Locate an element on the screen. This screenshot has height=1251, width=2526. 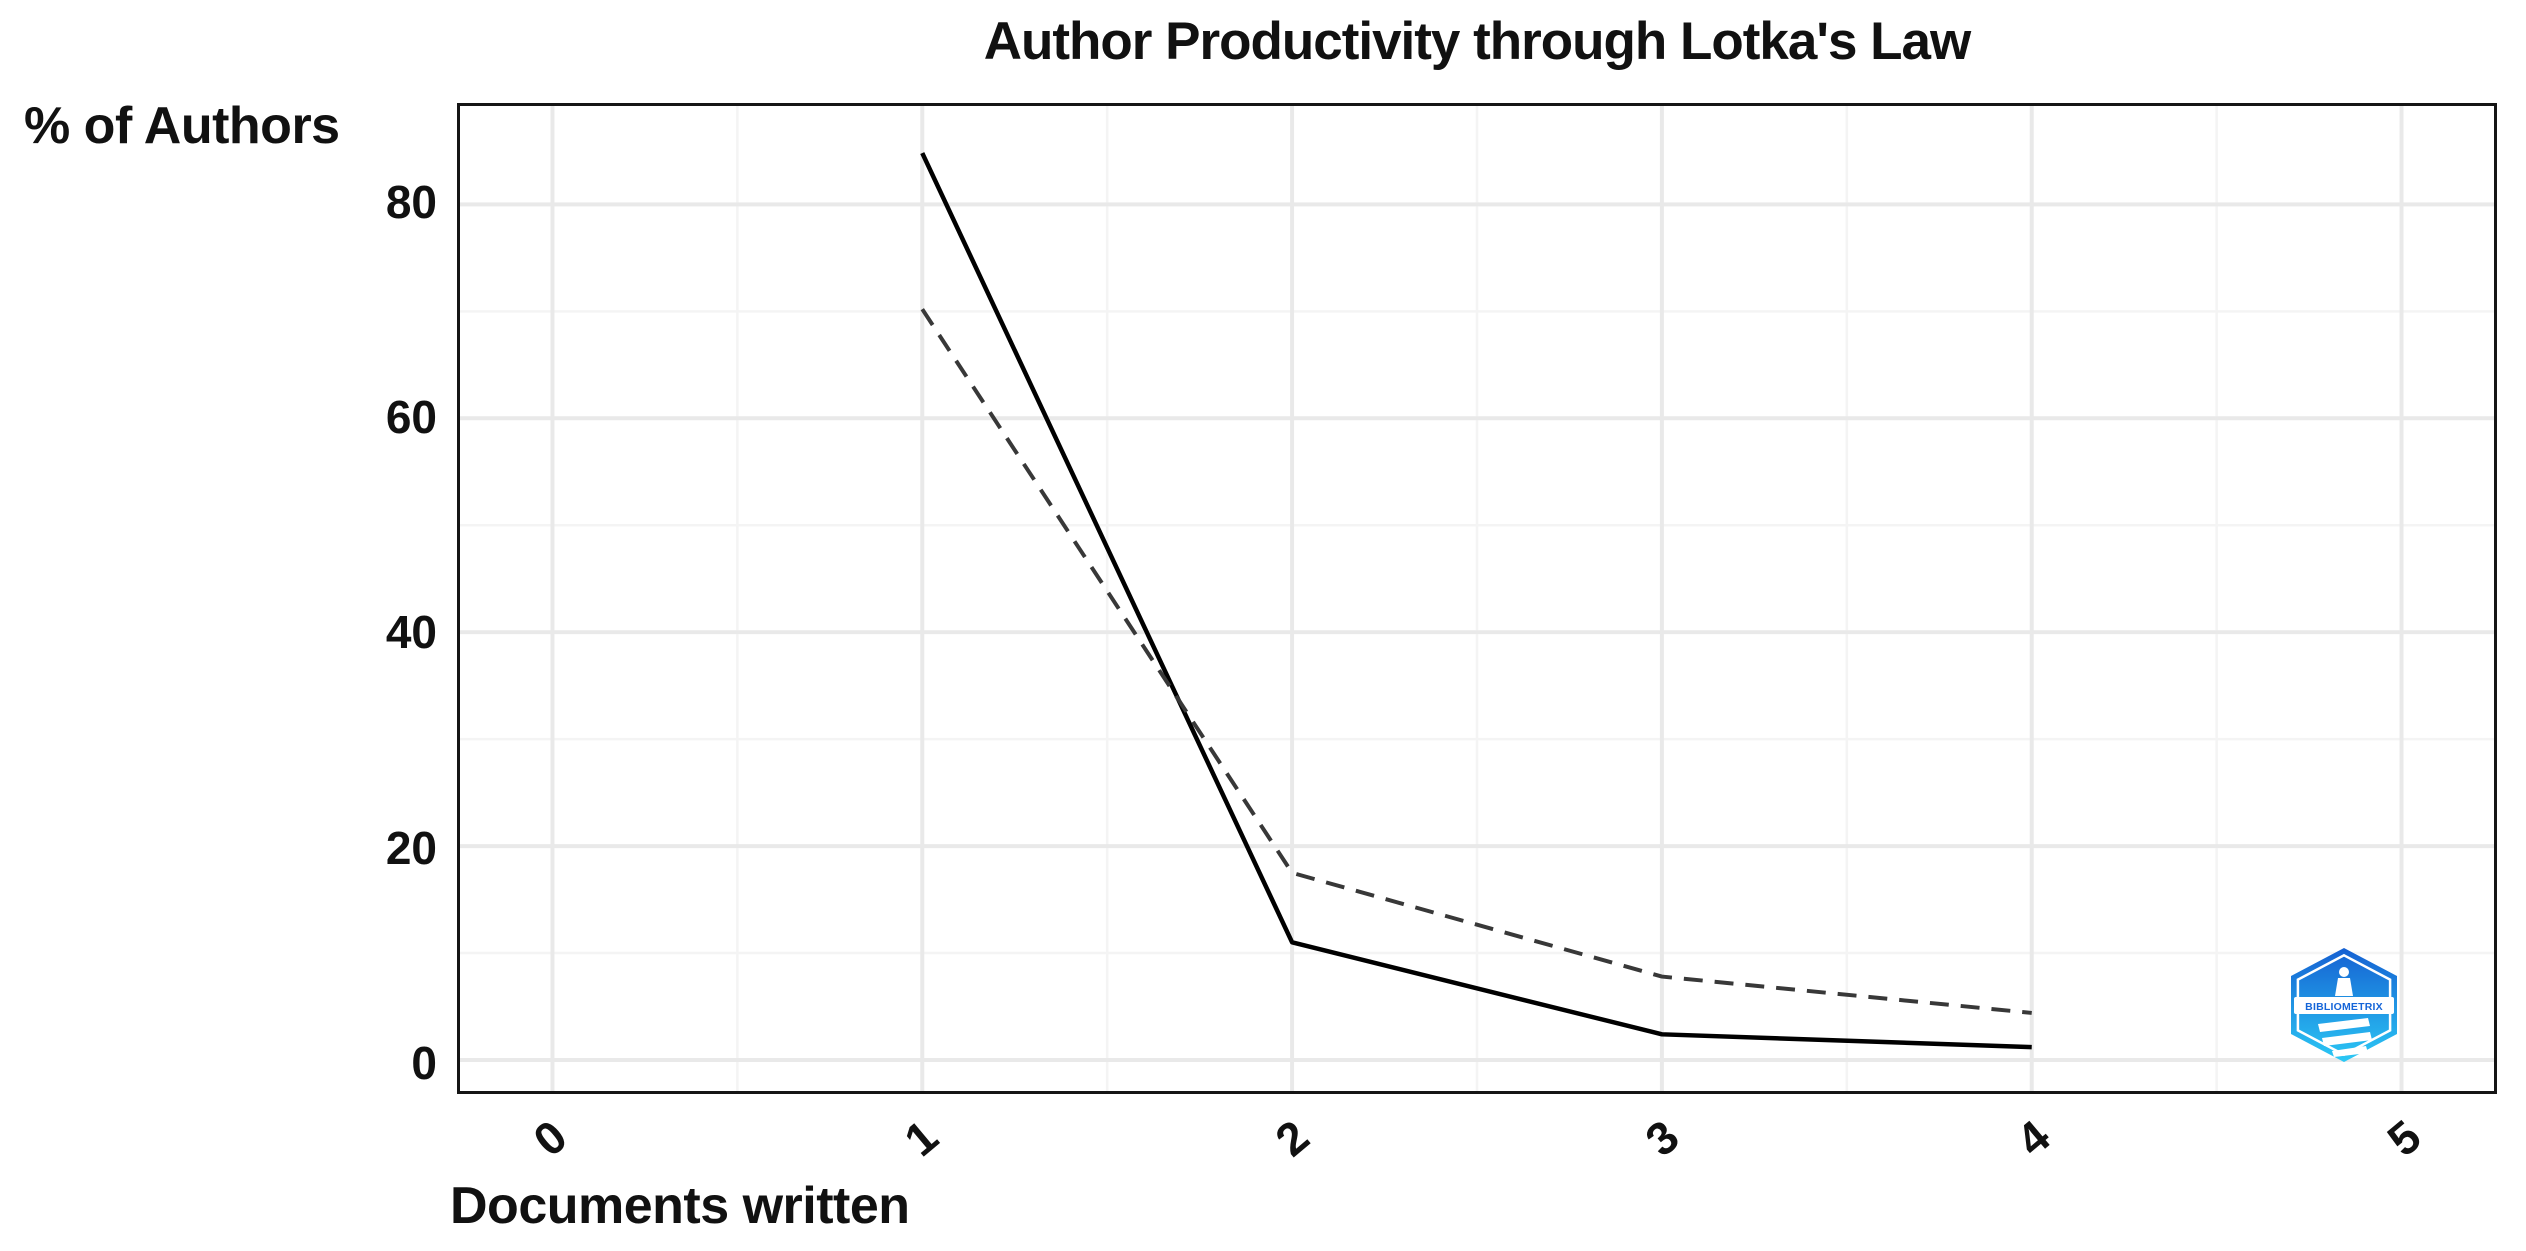
x-tick-label-4: 4 is located at coordinates (2033, 1138).